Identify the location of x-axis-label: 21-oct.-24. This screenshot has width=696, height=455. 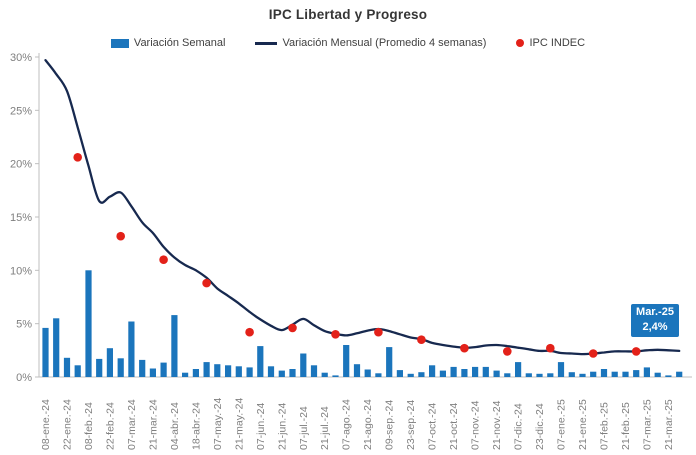
(454, 426).